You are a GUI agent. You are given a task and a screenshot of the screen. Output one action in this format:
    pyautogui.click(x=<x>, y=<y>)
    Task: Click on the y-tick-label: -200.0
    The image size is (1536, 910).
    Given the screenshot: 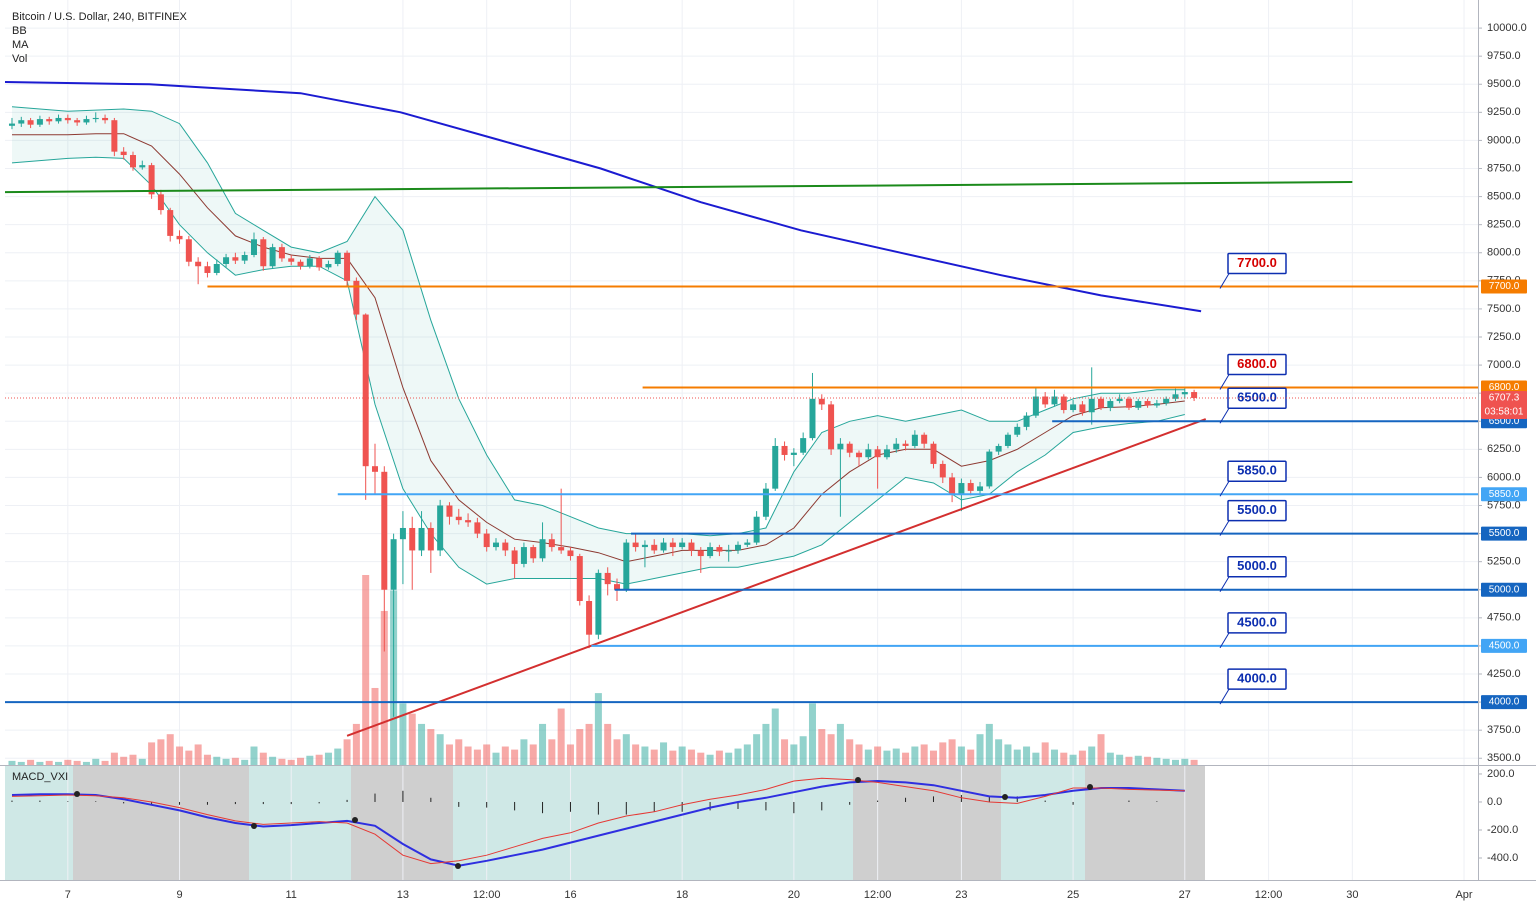 What is the action you would take?
    pyautogui.click(x=1502, y=830)
    